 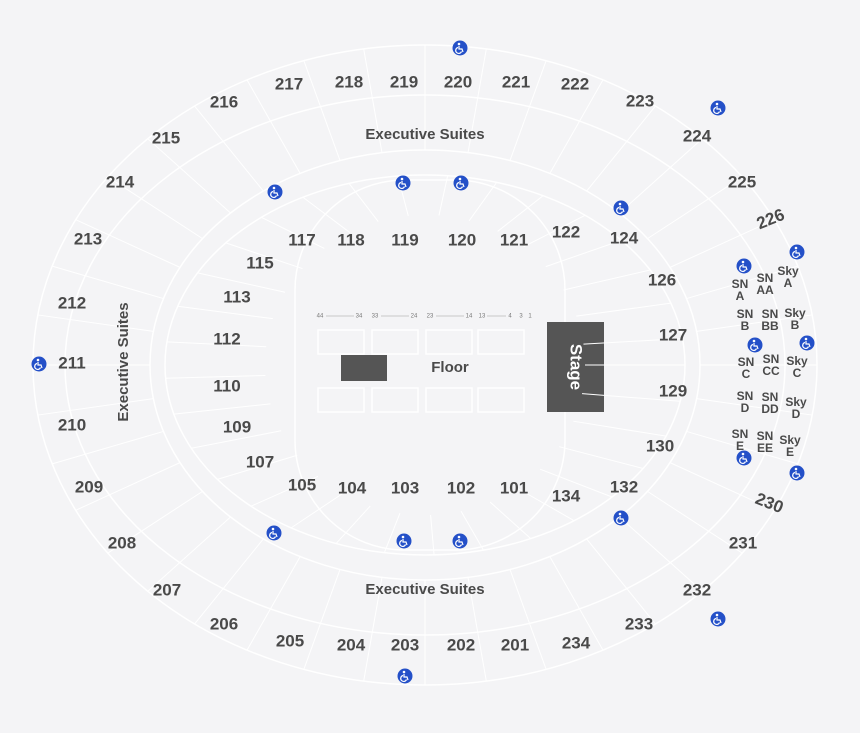 I want to click on box-label: C, so click(x=797, y=373).